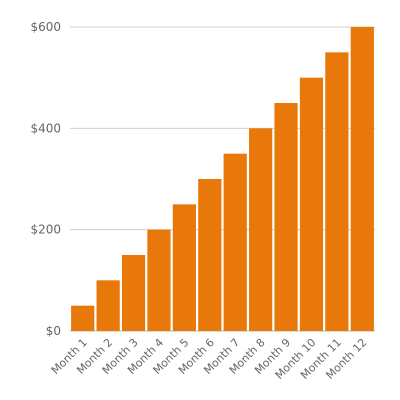 This screenshot has height=400, width=400. I want to click on y-tick-label: $200, so click(45, 230).